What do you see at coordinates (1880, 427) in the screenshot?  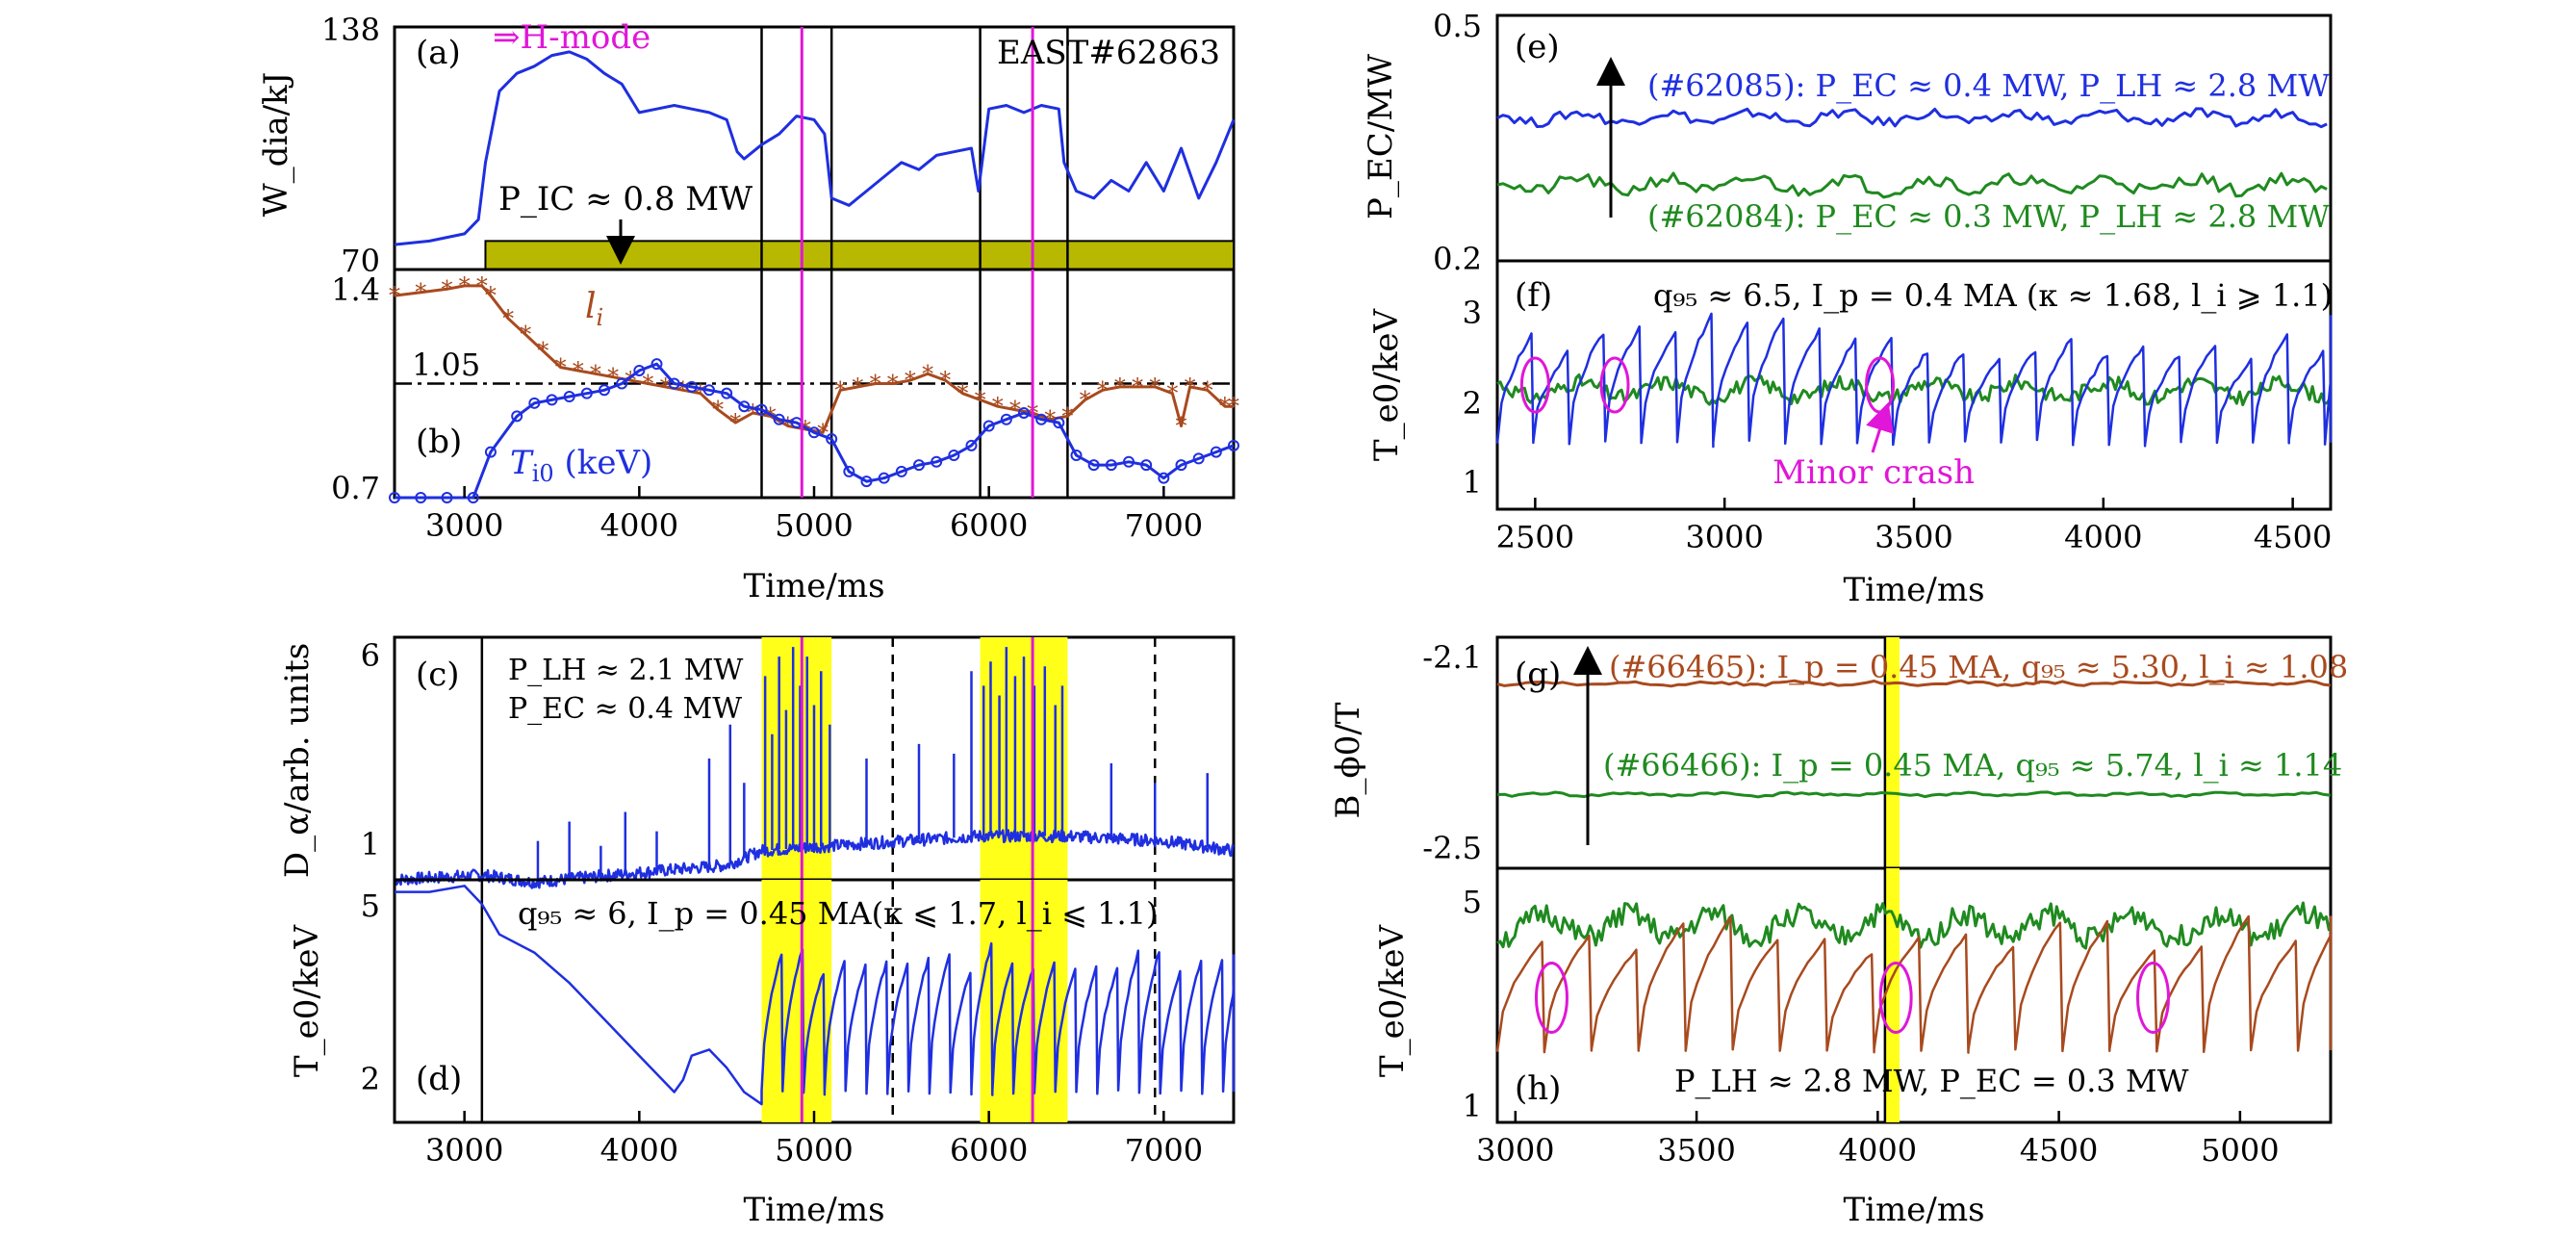 I see `panel-f-crash-arrow` at bounding box center [1880, 427].